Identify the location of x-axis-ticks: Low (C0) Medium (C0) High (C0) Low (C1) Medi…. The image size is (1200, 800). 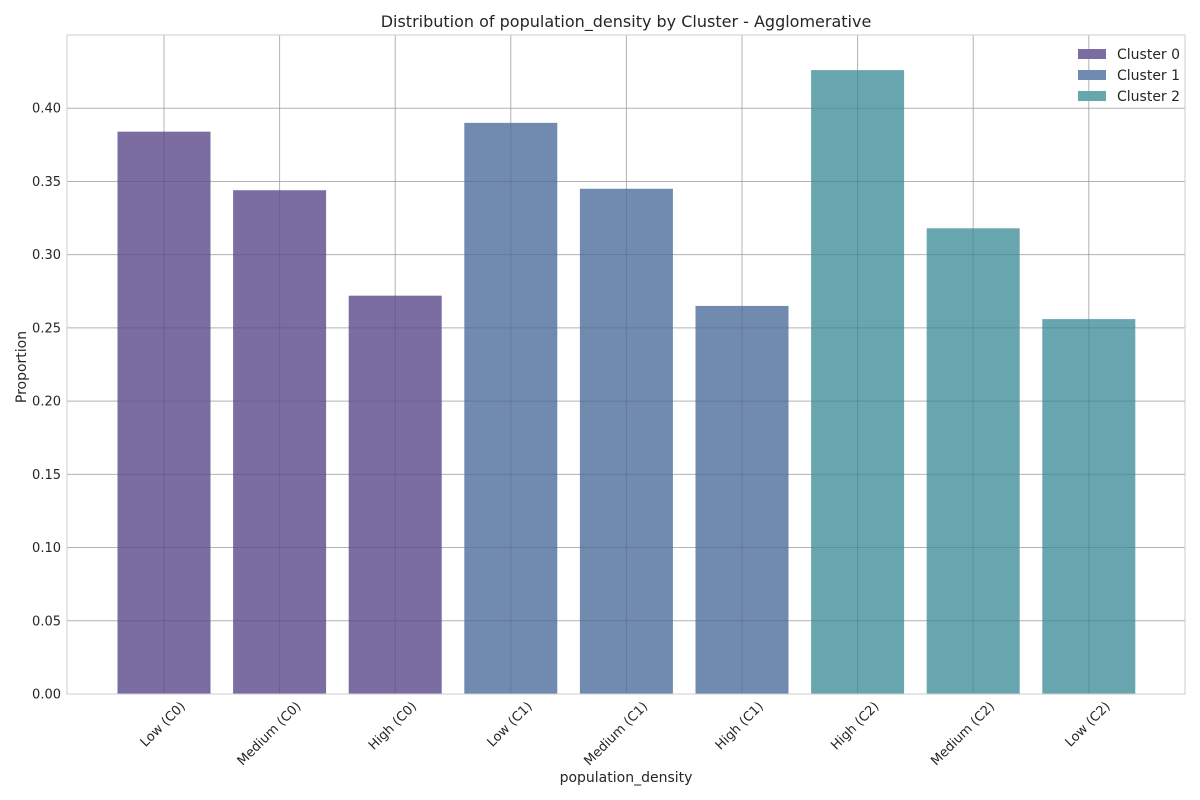
(626, 734).